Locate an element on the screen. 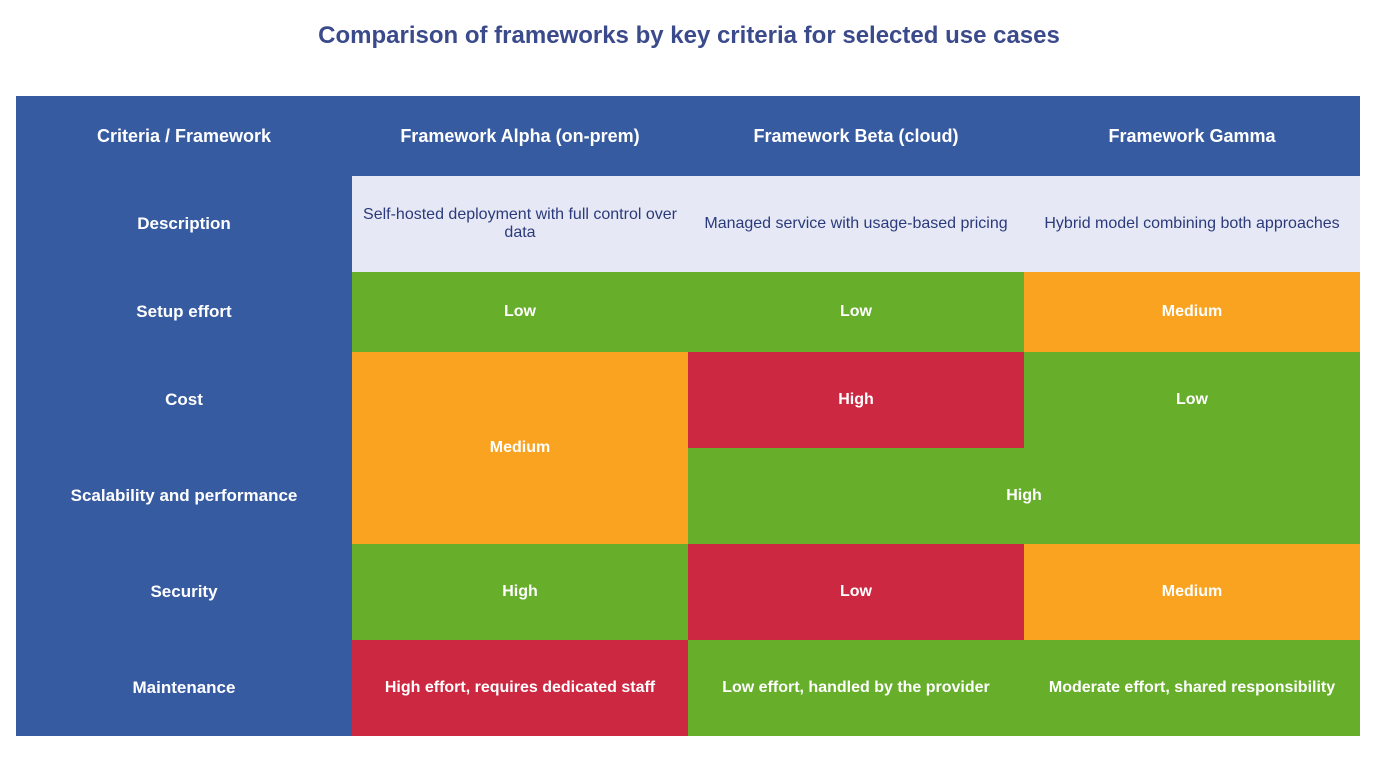  table-row: Setup effort Low Low Medium is located at coordinates (688, 312).